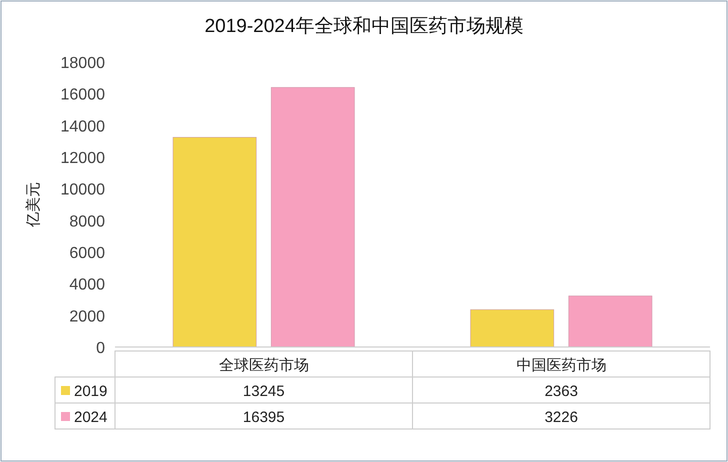  What do you see at coordinates (87, 317) in the screenshot?
I see `y-tick-label: 2000` at bounding box center [87, 317].